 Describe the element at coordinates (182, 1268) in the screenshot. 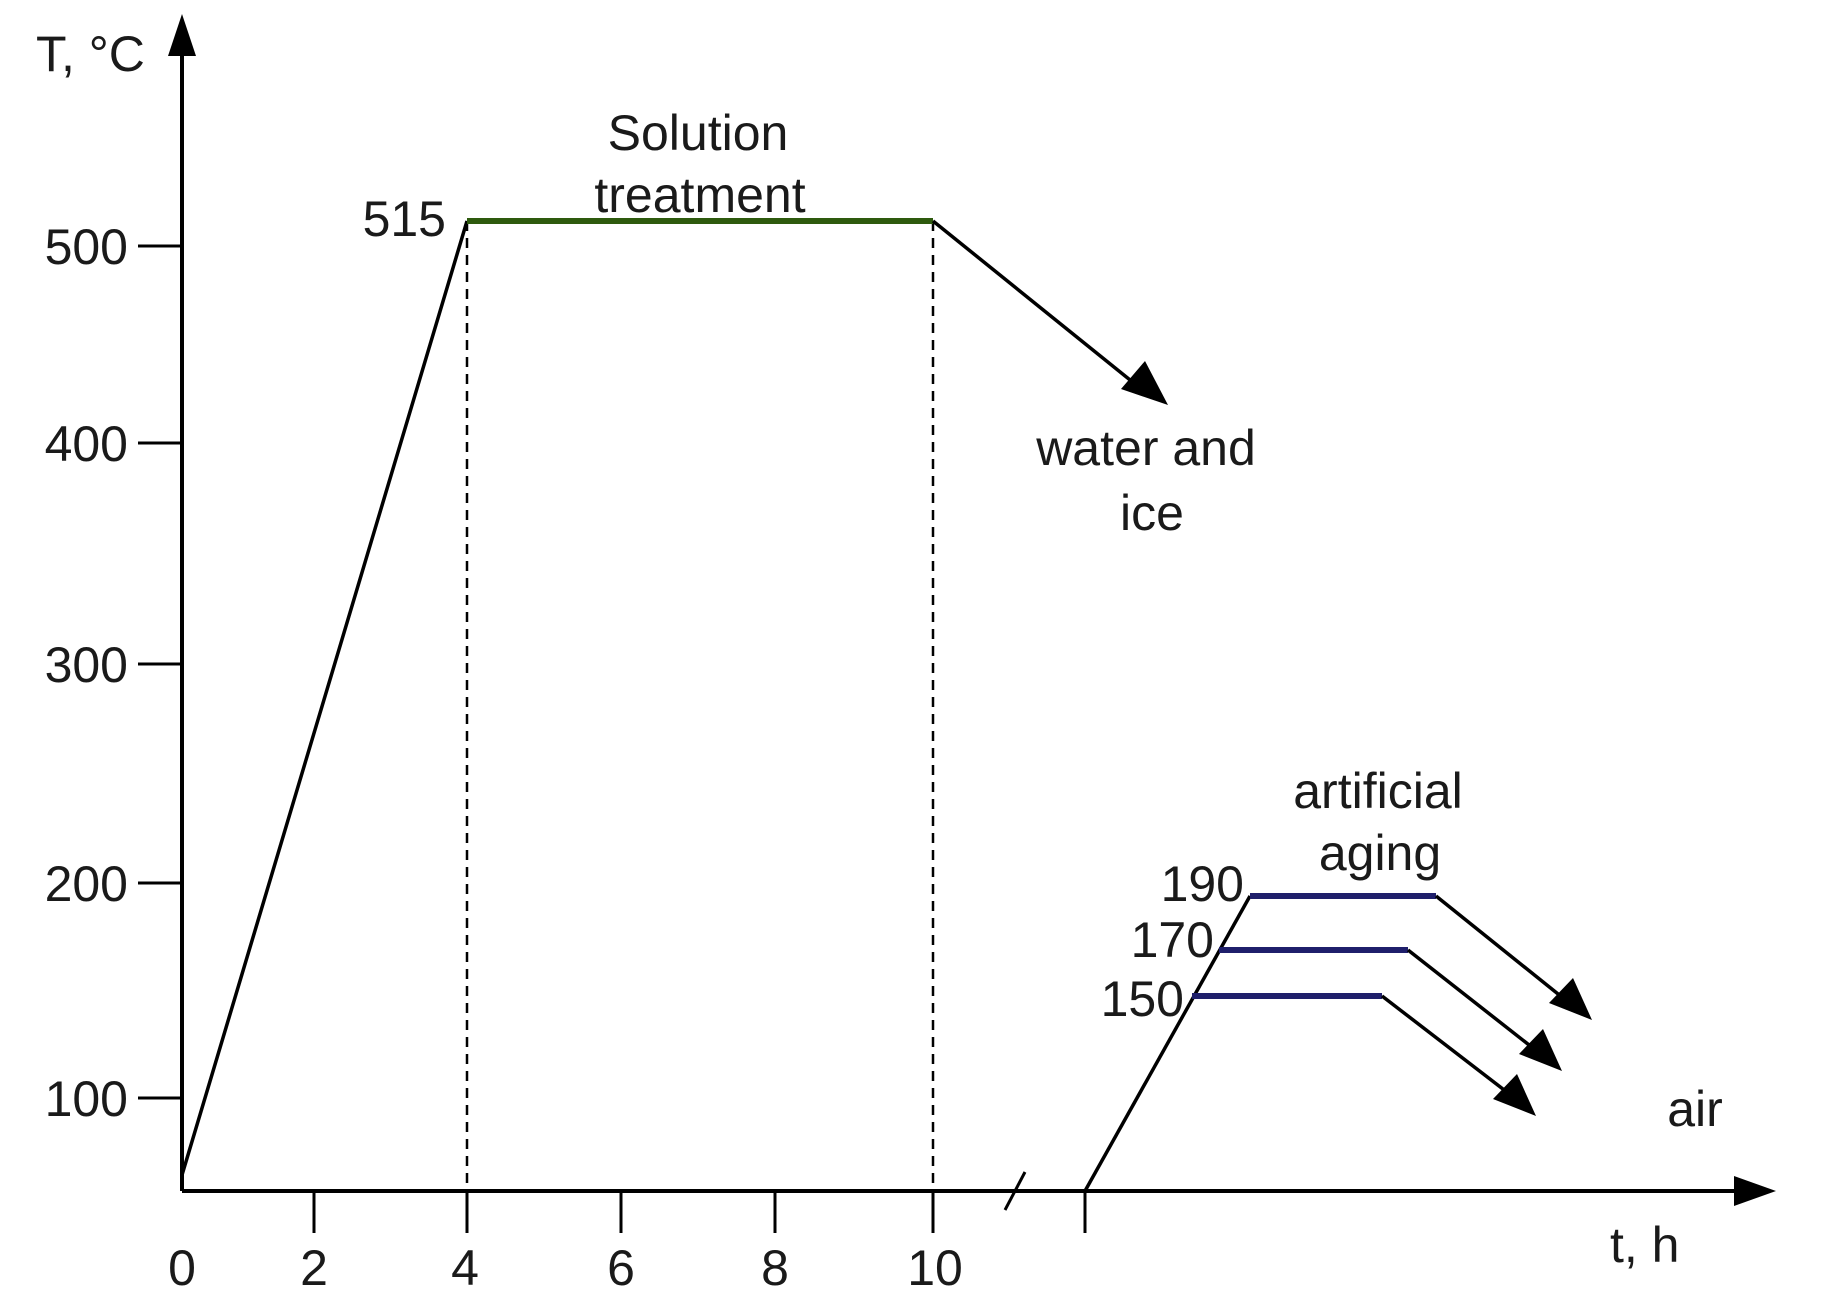

I see `x-tick-label: 0` at that location.